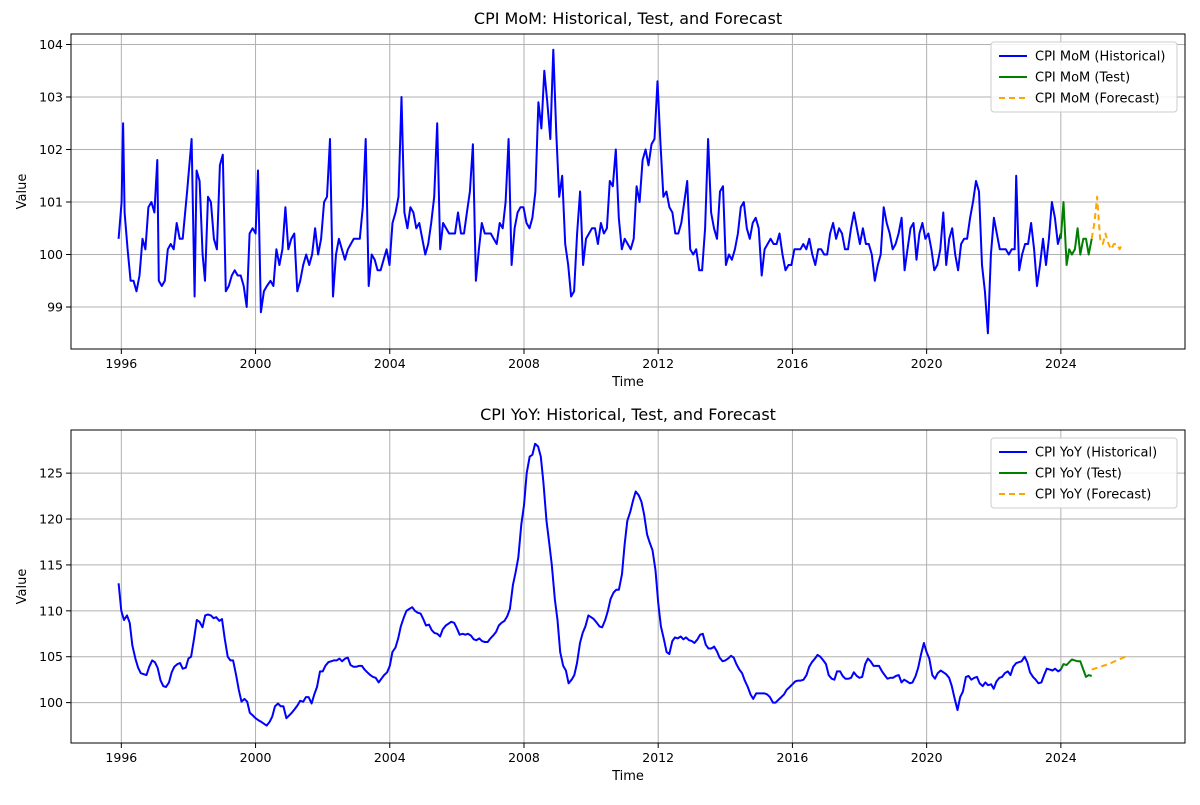 The height and width of the screenshot is (805, 1200). Describe the element at coordinates (51, 44) in the screenshot. I see `y-tick-label: 104` at that location.